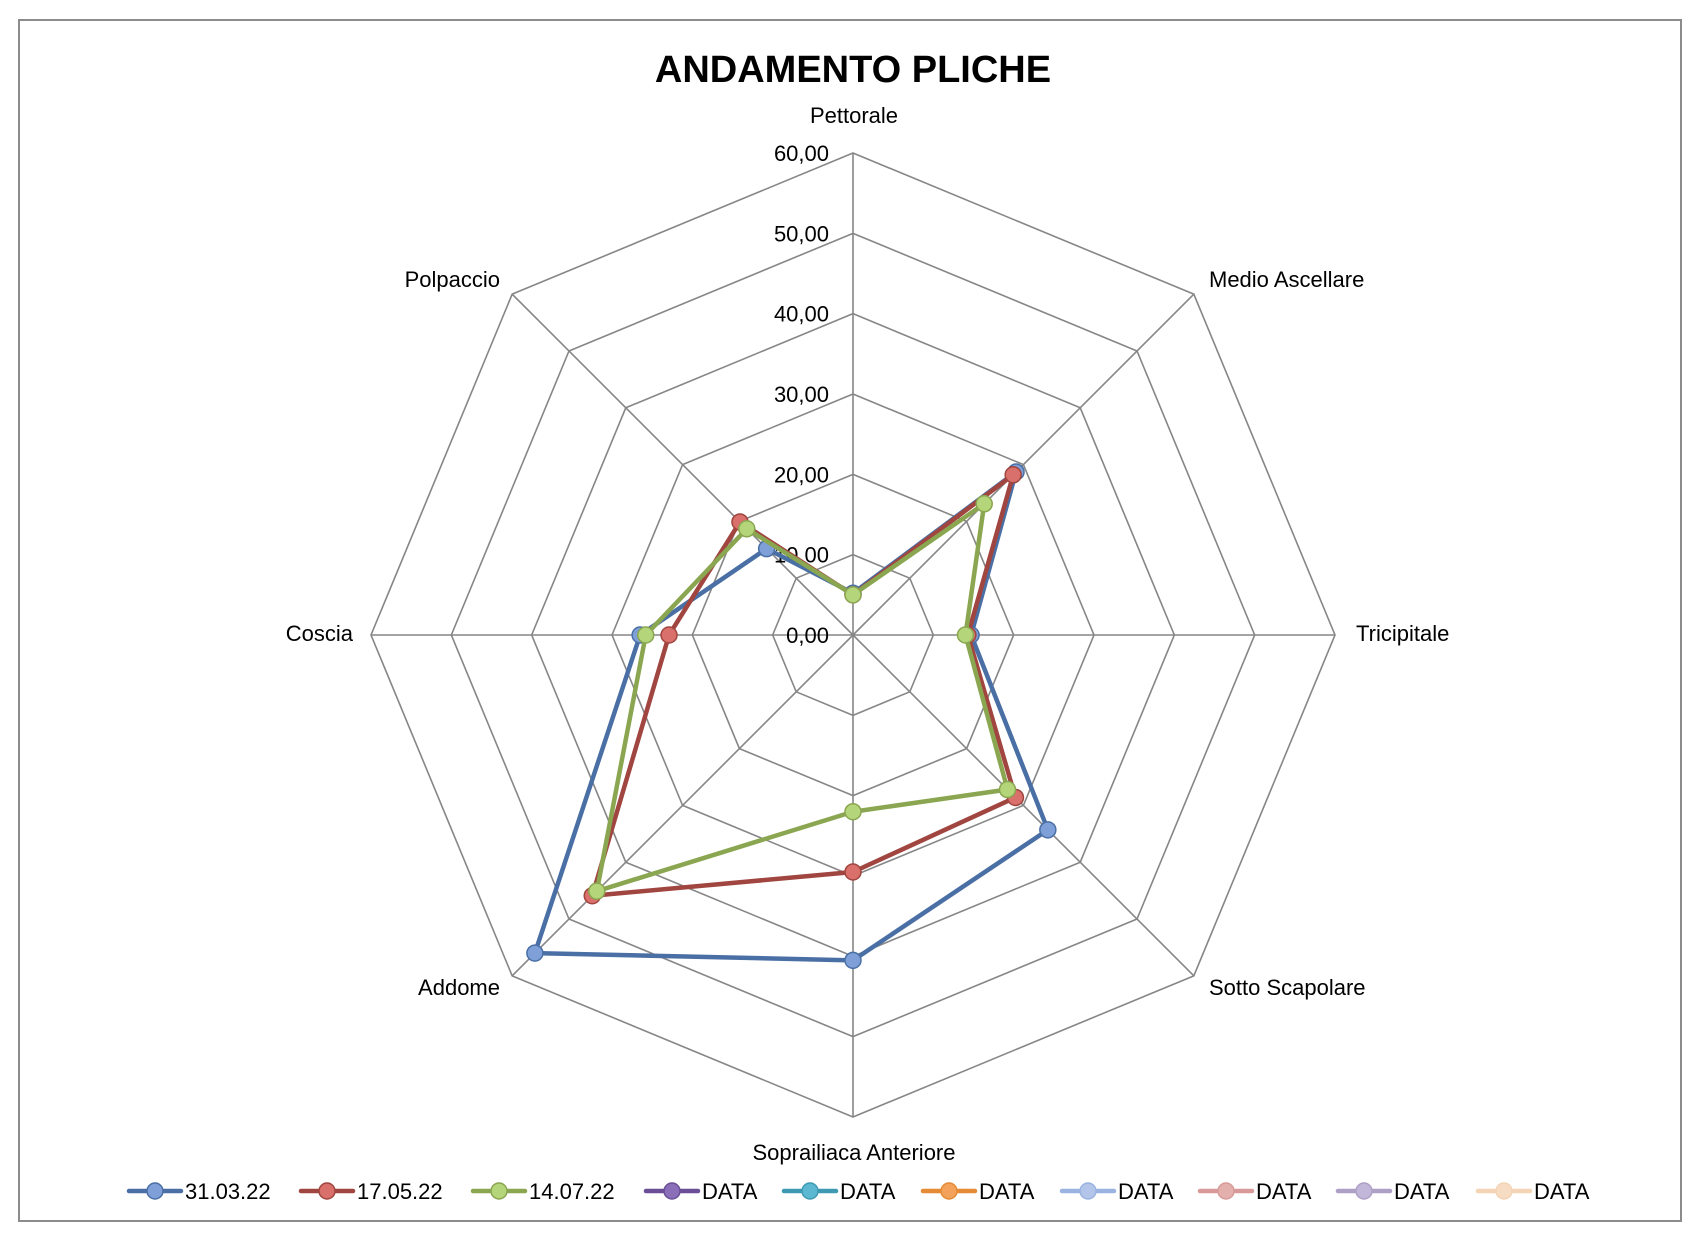  I want to click on legend-item: 31.03.22, so click(198, 1191).